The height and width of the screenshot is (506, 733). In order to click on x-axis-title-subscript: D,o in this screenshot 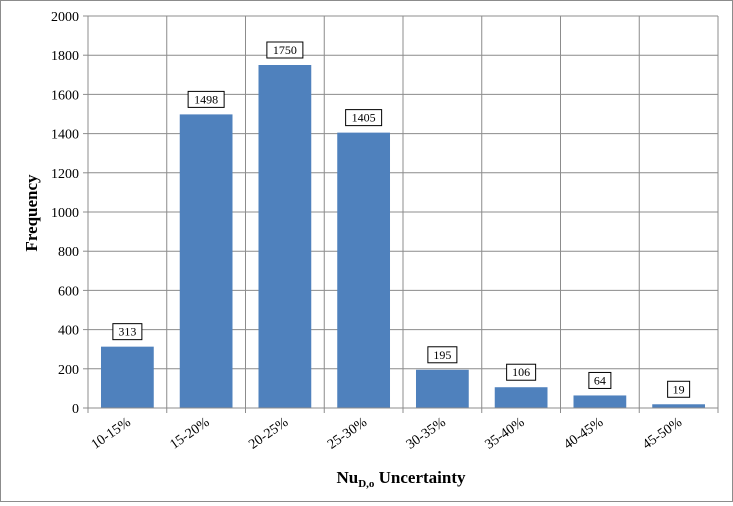, I will do `click(366, 484)`.